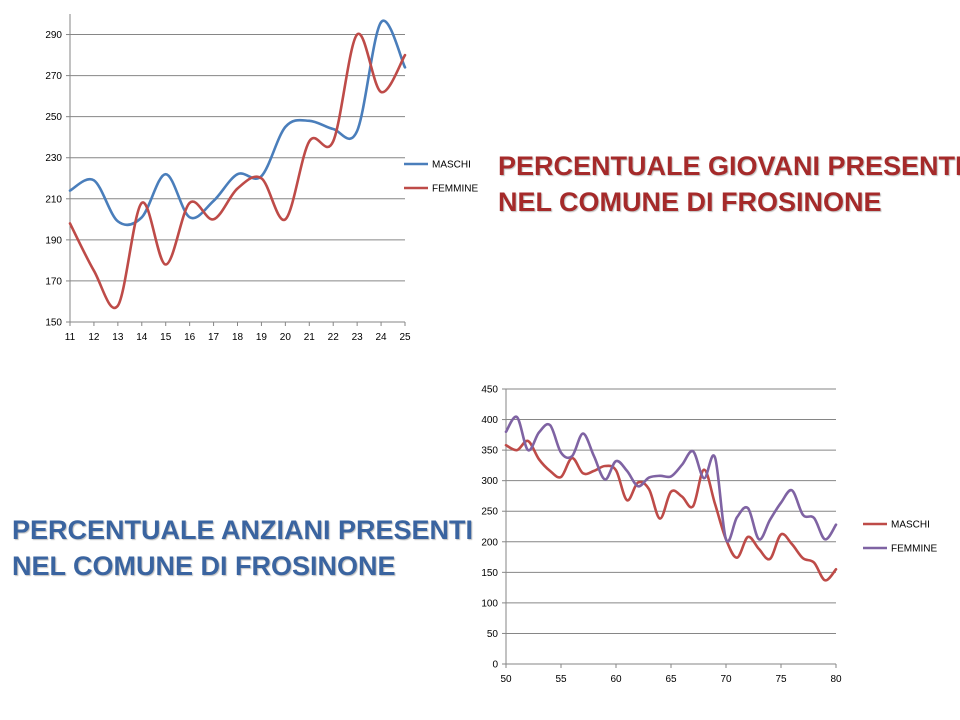  Describe the element at coordinates (671, 679) in the screenshot. I see `x-tick-label: 65` at that location.